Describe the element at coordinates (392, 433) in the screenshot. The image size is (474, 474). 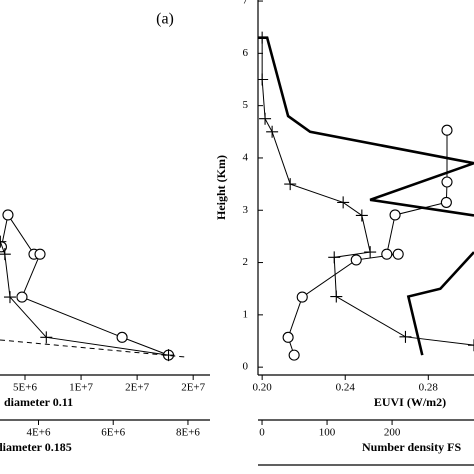
I see `x2-tick-label: 200` at that location.